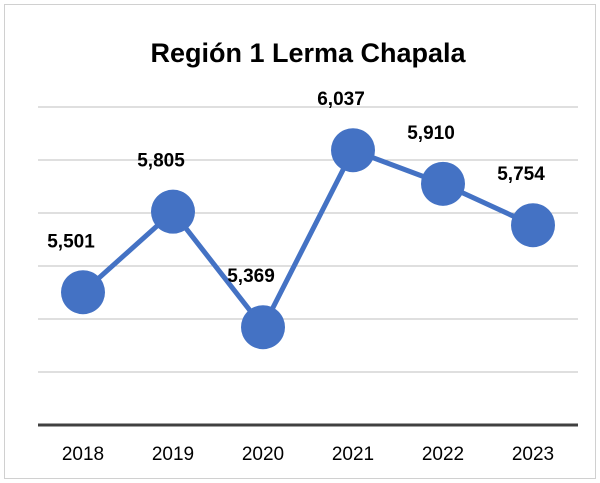 This screenshot has height=483, width=600. Describe the element at coordinates (251, 276) in the screenshot. I see `data-label: 5,369` at that location.